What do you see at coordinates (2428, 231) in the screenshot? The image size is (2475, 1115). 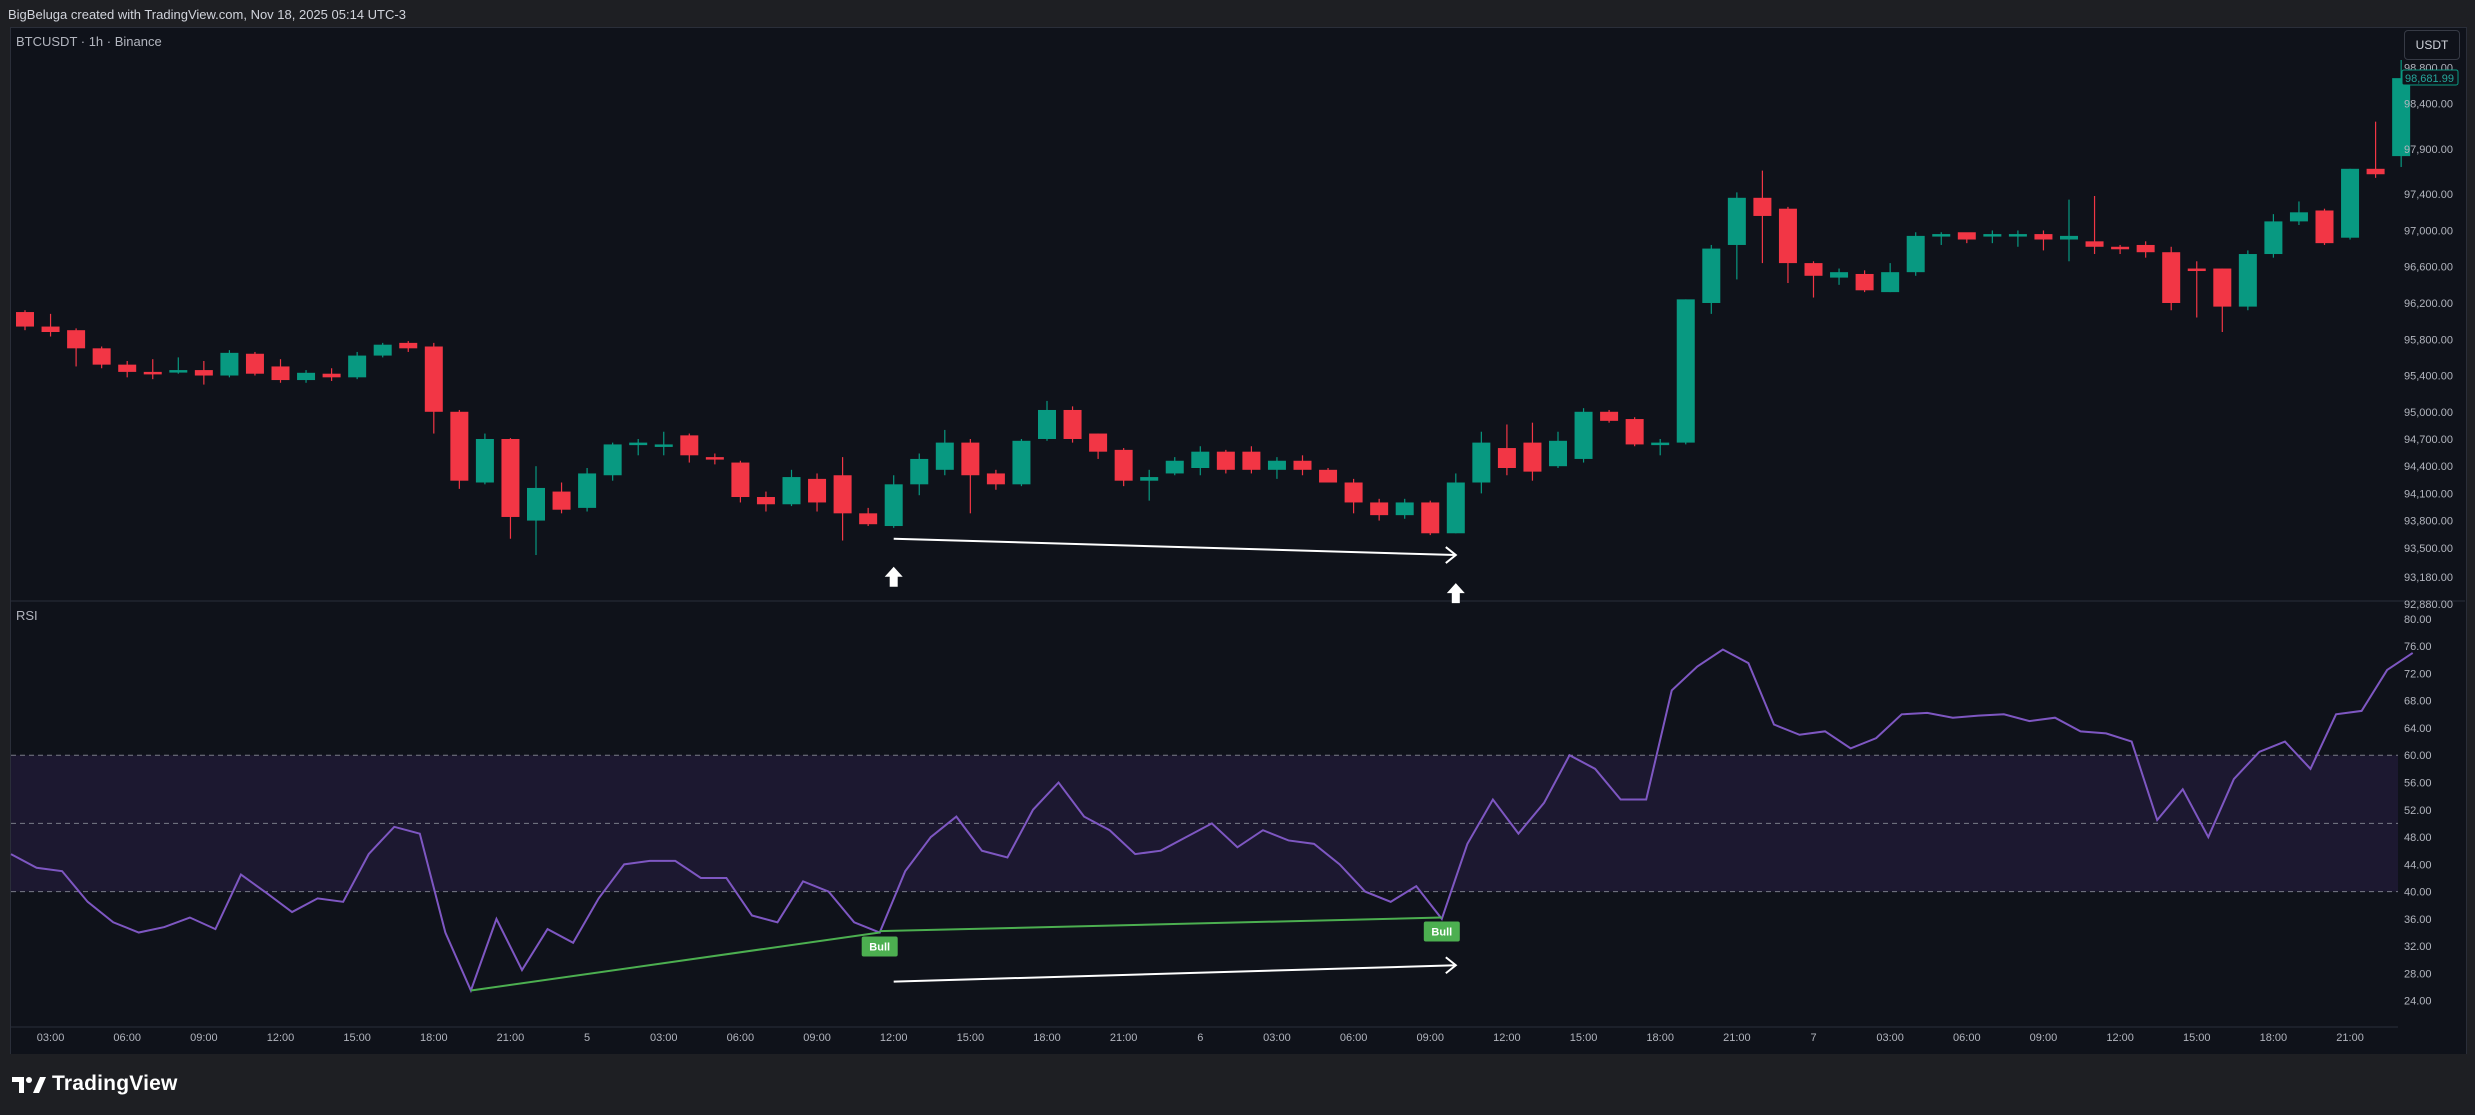 I see `price-tick-label: 97,000.00` at bounding box center [2428, 231].